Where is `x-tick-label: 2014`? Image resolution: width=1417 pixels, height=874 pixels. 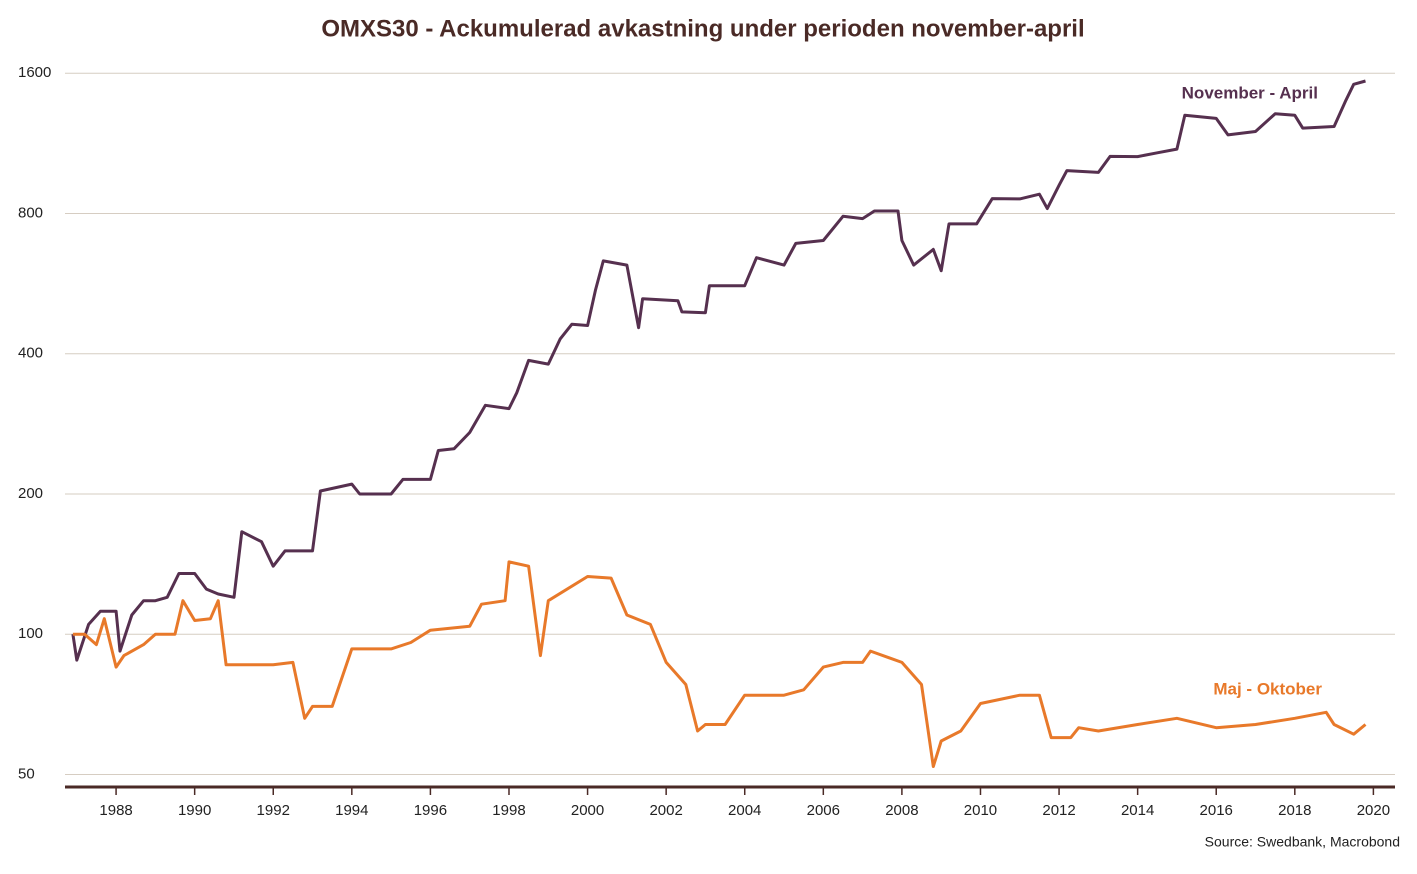 x-tick-label: 2014 is located at coordinates (1137, 810).